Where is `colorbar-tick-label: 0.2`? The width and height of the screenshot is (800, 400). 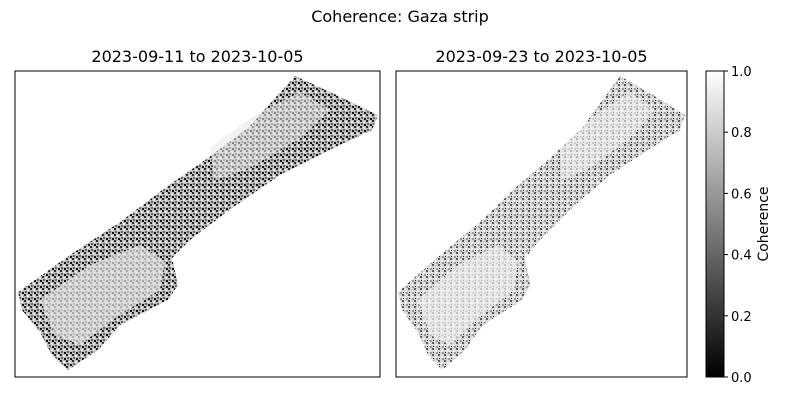
colorbar-tick-label: 0.2 is located at coordinates (741, 317).